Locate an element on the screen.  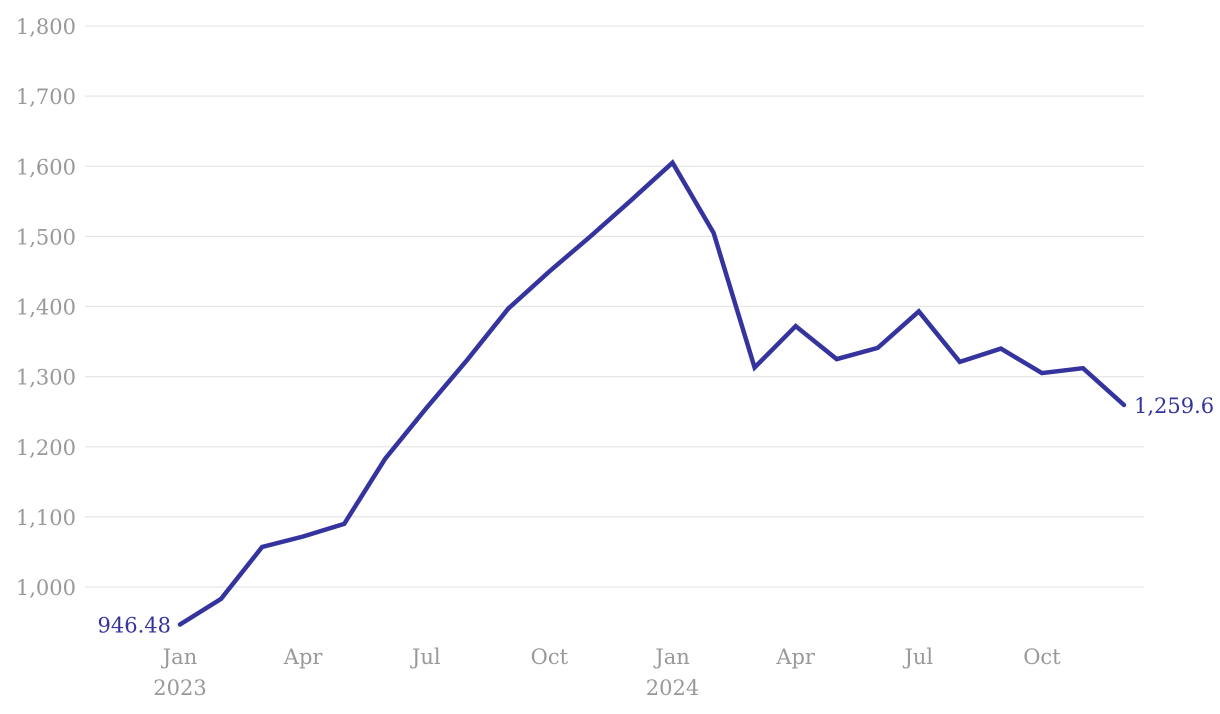
y-axis-label: 1,700 is located at coordinates (46, 97).